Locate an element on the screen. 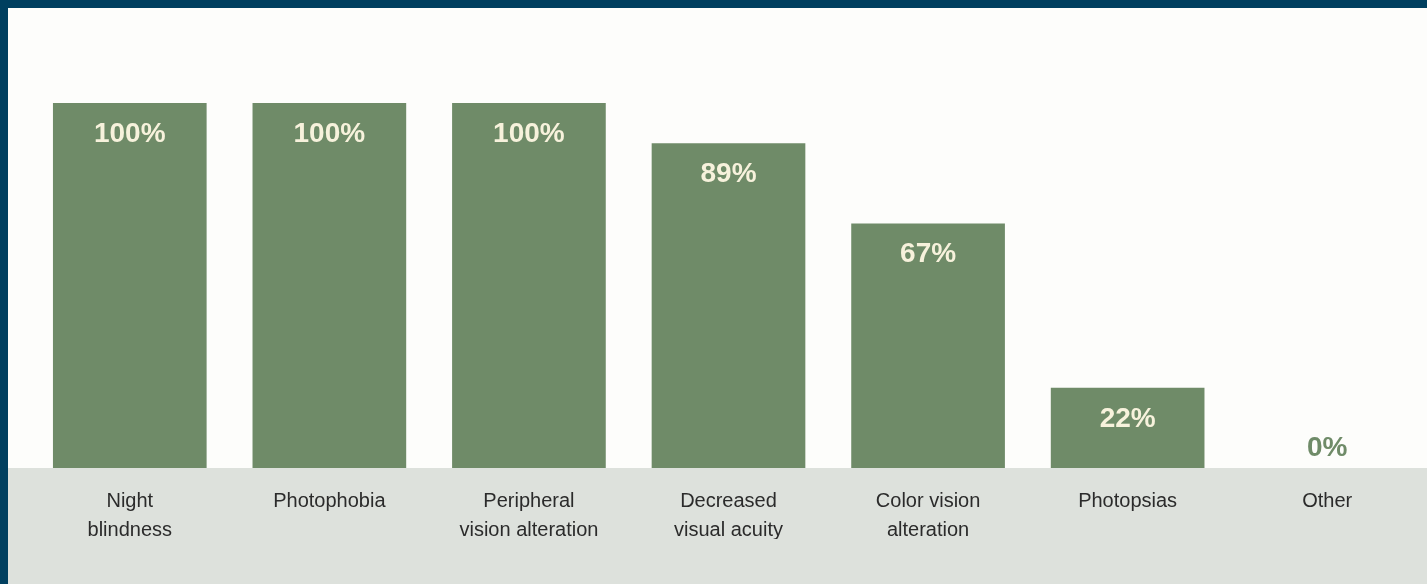 The width and height of the screenshot is (1427, 584). data-label: 0% is located at coordinates (1327, 446).